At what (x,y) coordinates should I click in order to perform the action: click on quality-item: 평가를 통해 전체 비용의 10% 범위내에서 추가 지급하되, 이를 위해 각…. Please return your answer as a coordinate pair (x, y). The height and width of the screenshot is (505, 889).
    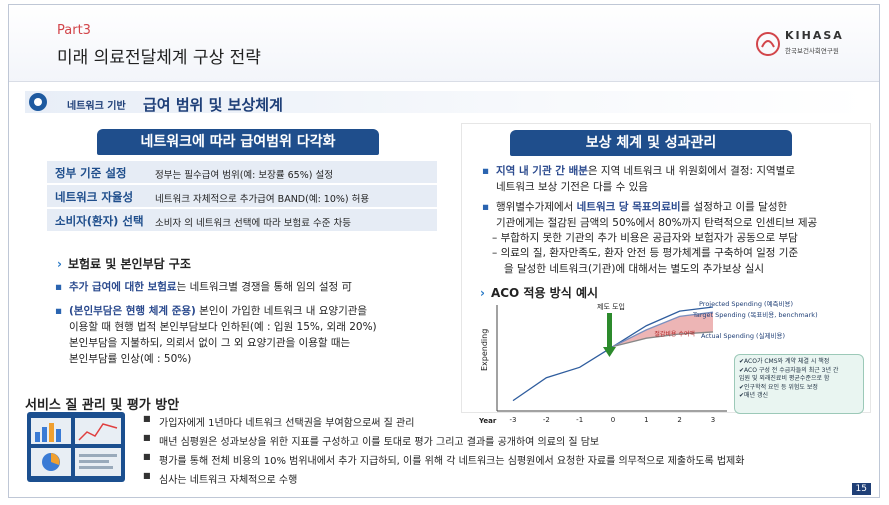
    Looking at the image, I should click on (443, 459).